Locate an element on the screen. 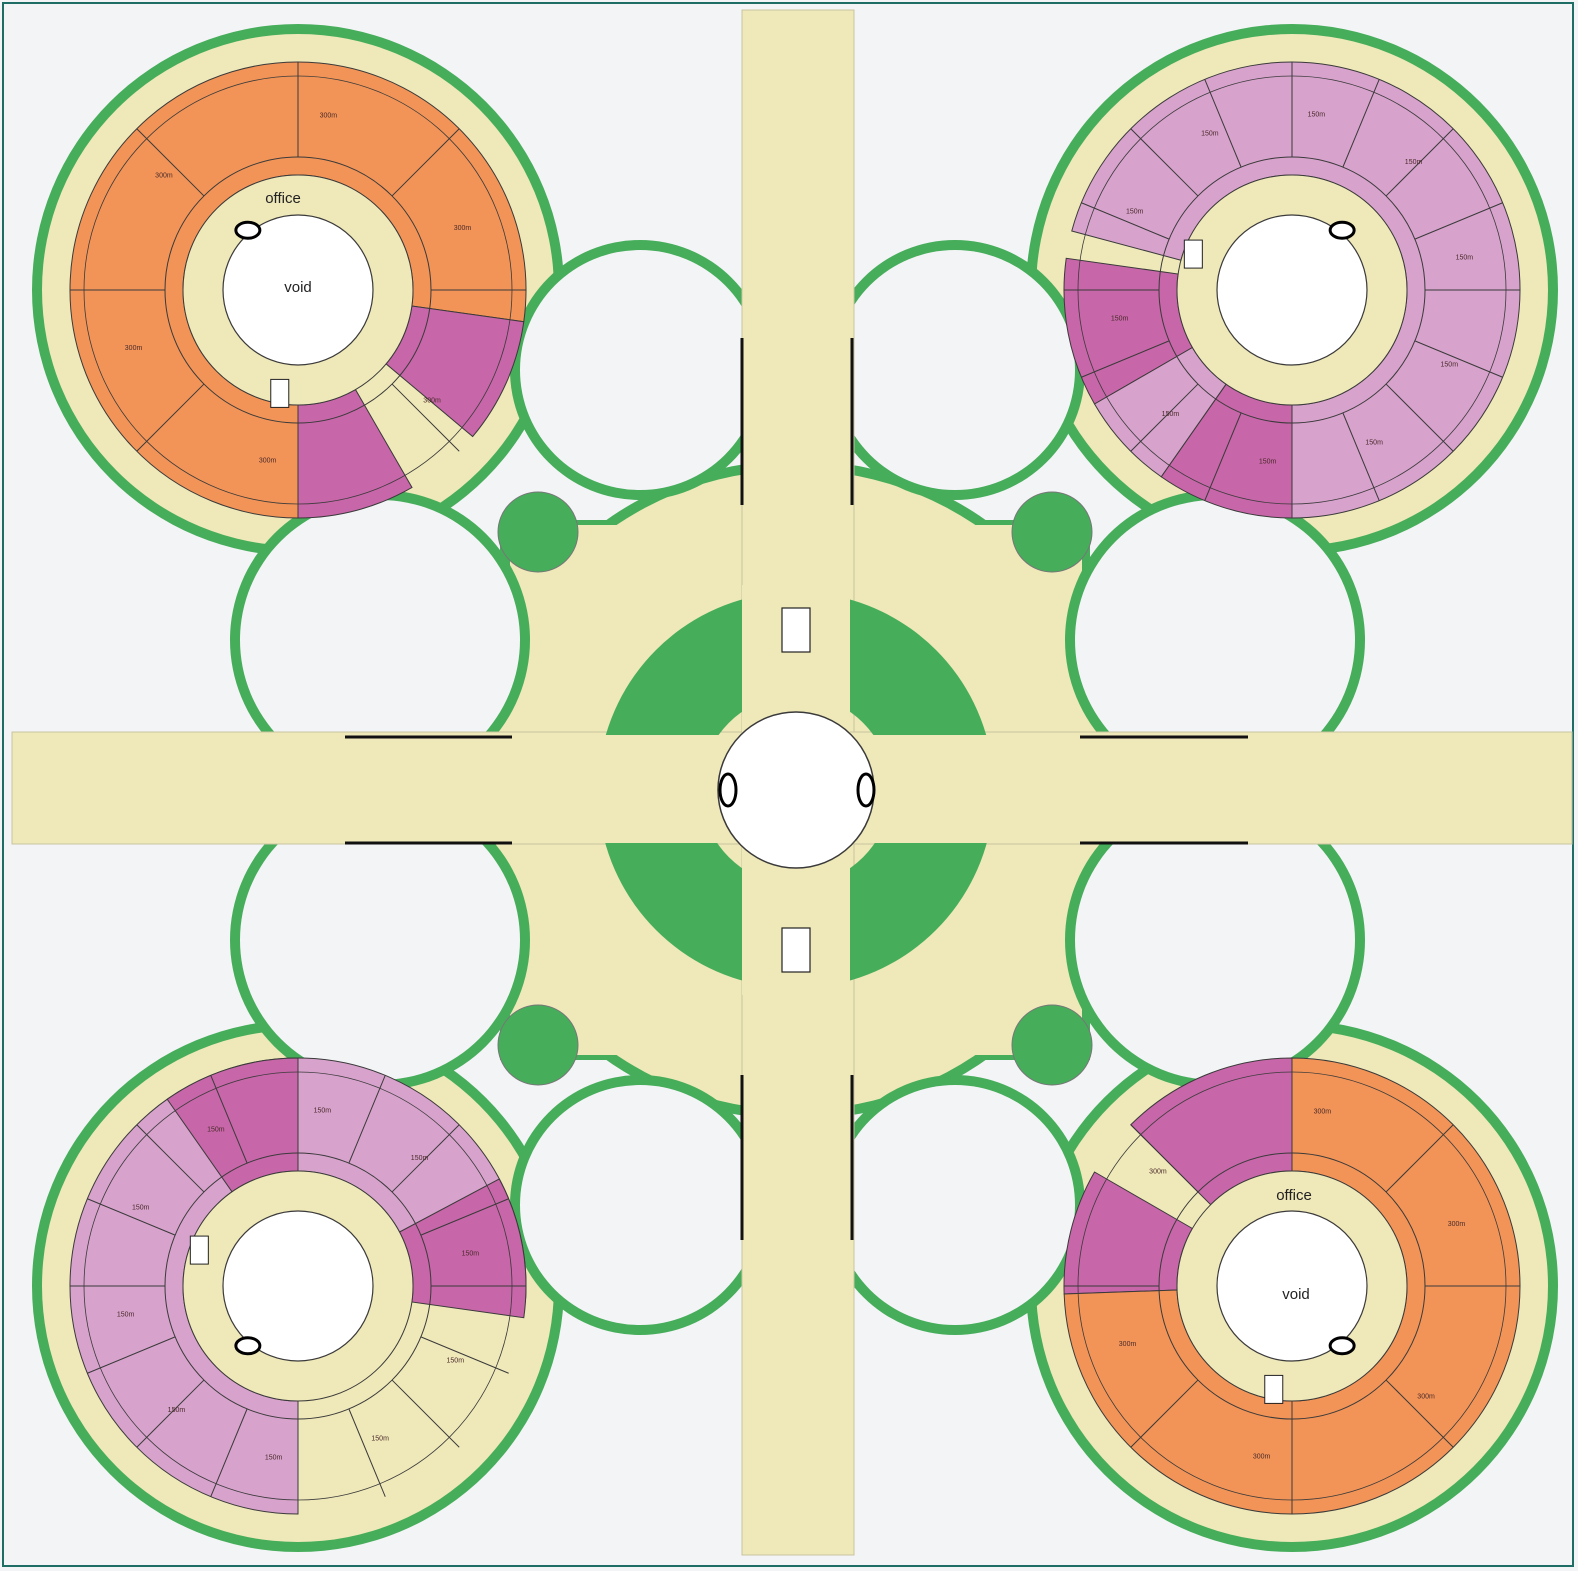 The width and height of the screenshot is (1578, 1571). pod-bottom-right: 300m 300m 300m 300m 300m 300m is located at coordinates (1292, 1286).